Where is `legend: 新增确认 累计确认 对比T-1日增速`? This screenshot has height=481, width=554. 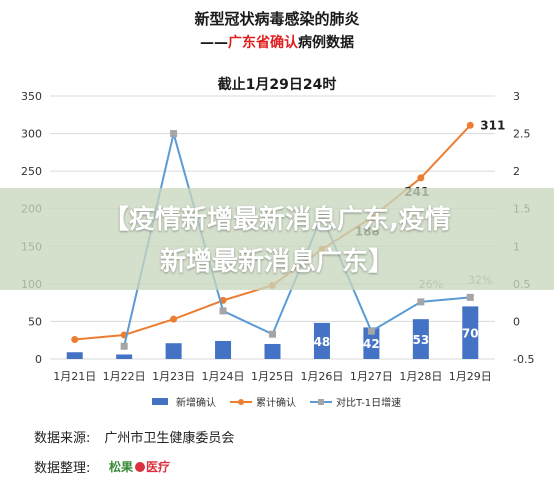
legend: 新增确认 累计确认 对比T-1日增速 is located at coordinates (276, 402).